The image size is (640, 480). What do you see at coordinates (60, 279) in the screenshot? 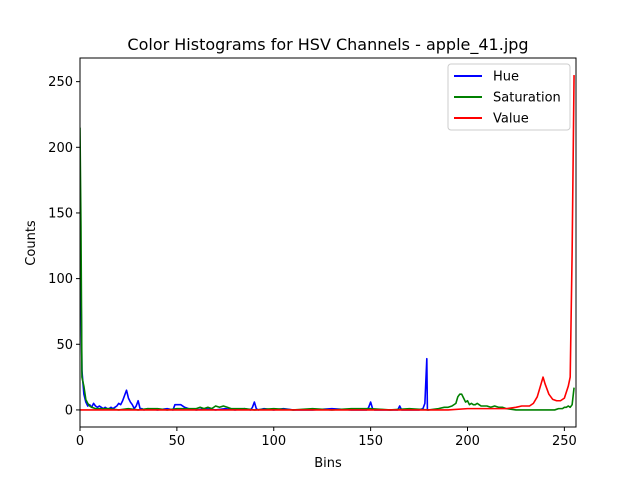
I see `y-tick-label: 100` at bounding box center [60, 279].